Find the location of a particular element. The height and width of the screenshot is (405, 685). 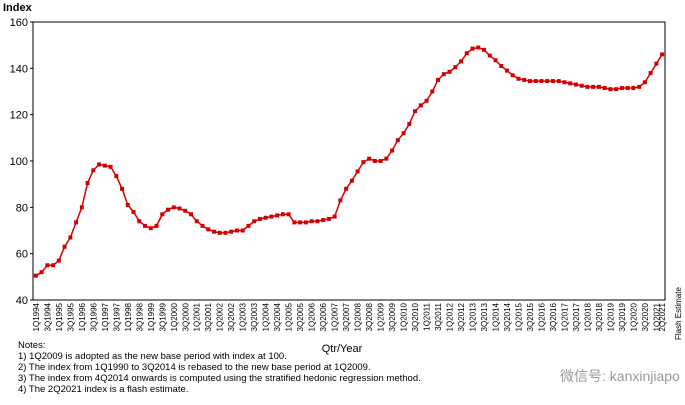

x-tick-label: 3Q2004 is located at coordinates (277, 316).